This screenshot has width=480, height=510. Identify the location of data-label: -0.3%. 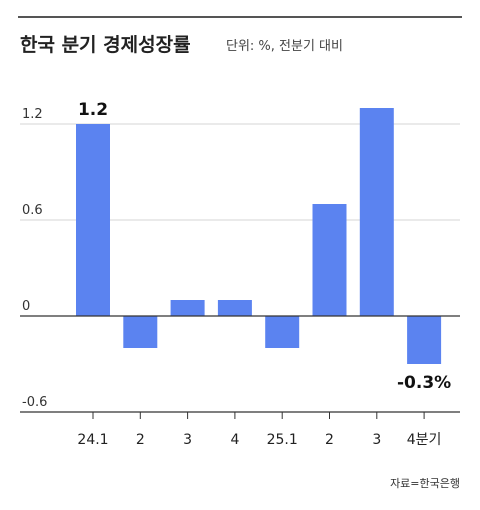
(424, 383).